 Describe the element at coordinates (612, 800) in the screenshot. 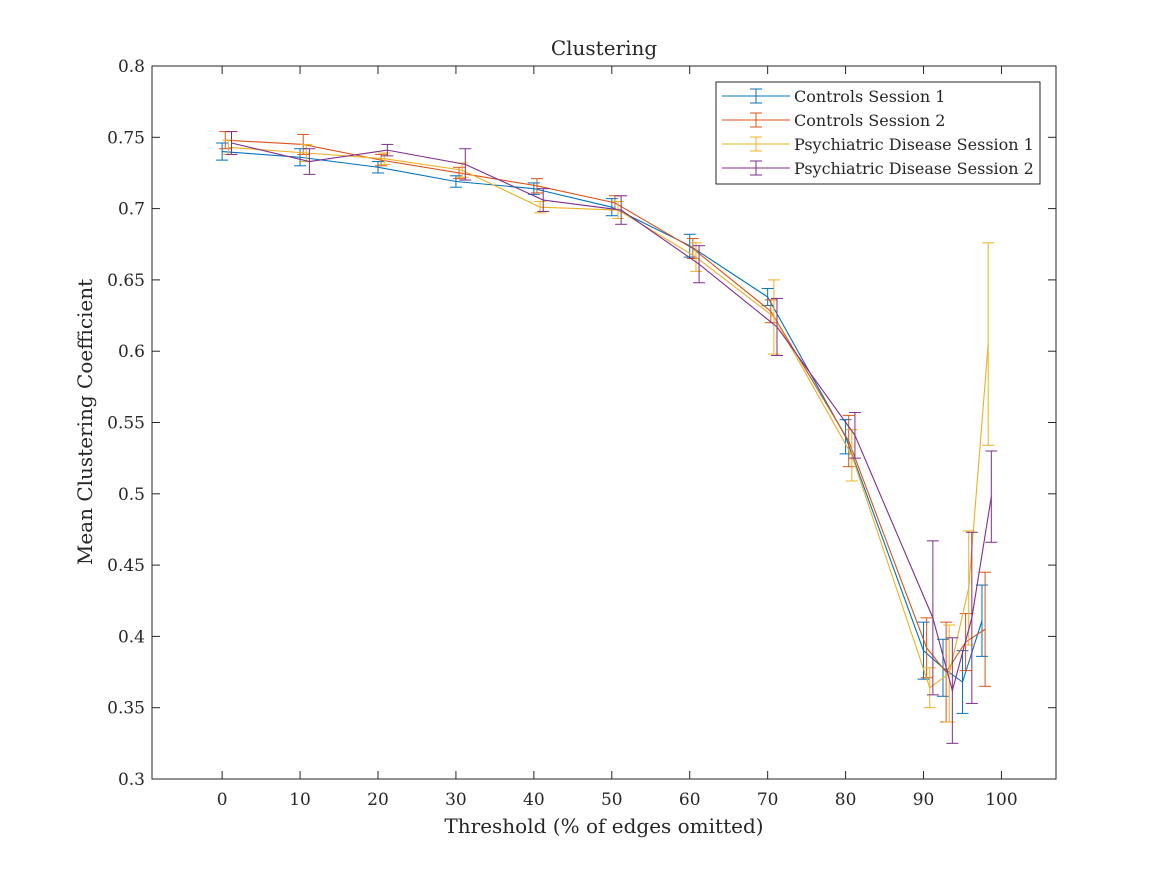

I see `x-tick-label: 50` at that location.